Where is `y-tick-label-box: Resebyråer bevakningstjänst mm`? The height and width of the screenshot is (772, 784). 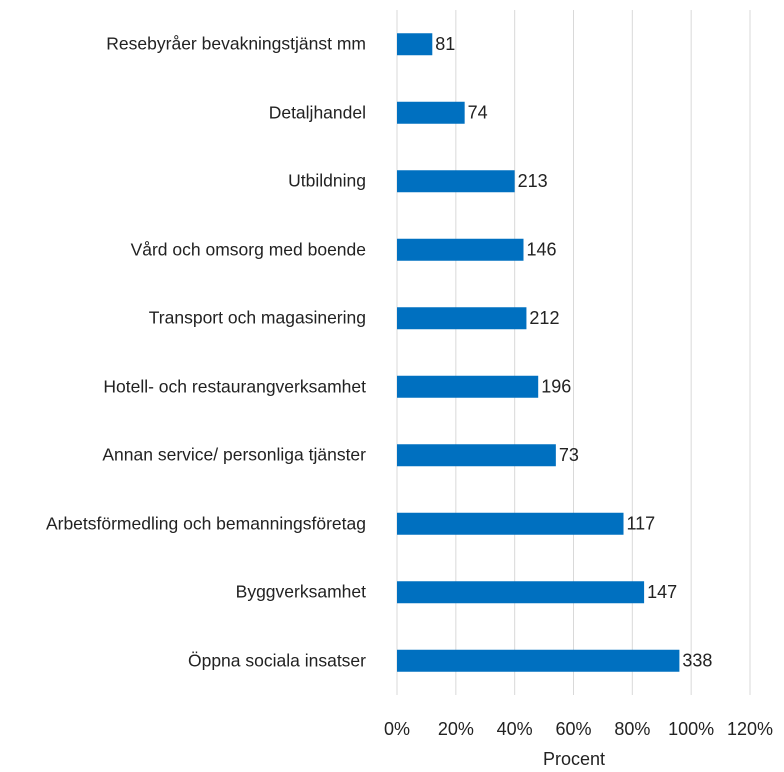
y-tick-label-box: Resebyråer bevakningstjänst mm is located at coordinates (236, 44).